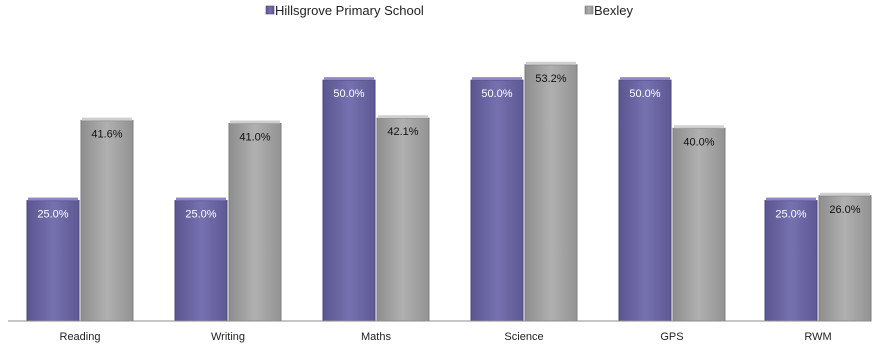 This screenshot has width=877, height=345. Describe the element at coordinates (255, 222) in the screenshot. I see `bar-bexley-writing` at that location.